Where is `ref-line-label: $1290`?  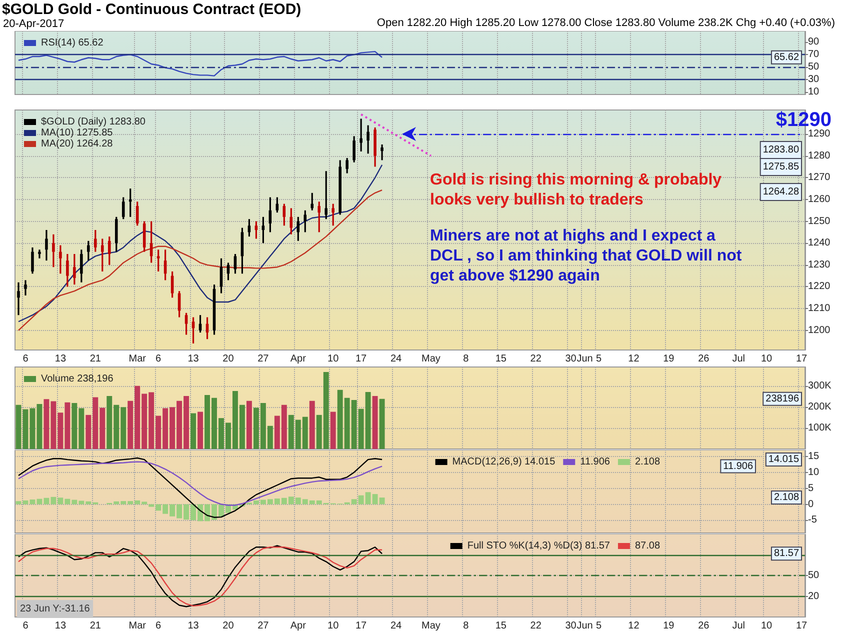 ref-line-label: $1290 is located at coordinates (804, 120).